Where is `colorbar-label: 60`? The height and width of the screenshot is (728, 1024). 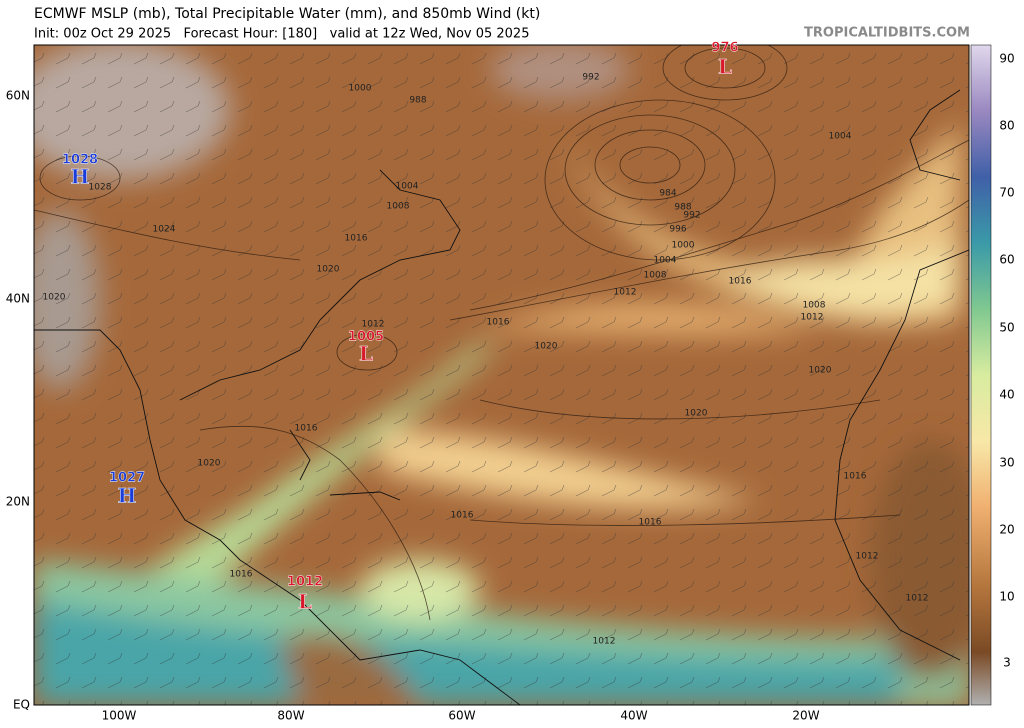
colorbar-label: 60 is located at coordinates (1006, 260).